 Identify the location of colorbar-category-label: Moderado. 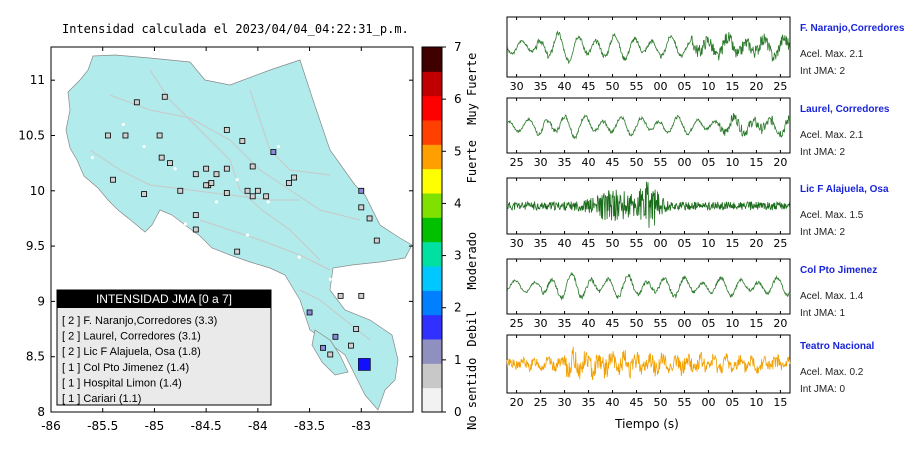
(472, 261).